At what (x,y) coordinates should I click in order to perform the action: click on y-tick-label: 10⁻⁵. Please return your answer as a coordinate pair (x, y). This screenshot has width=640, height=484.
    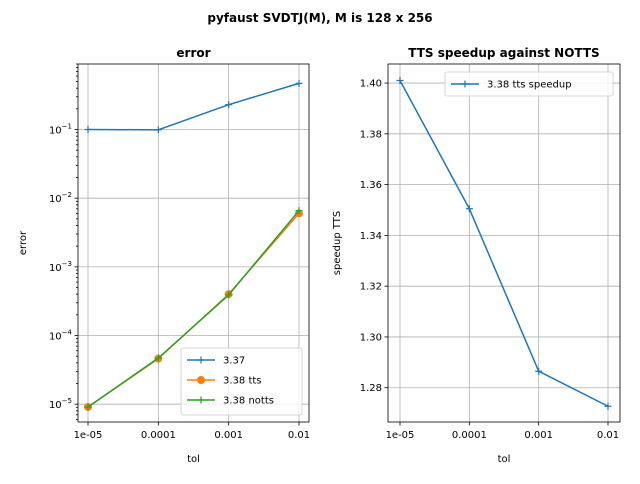
    Looking at the image, I should click on (60, 404).